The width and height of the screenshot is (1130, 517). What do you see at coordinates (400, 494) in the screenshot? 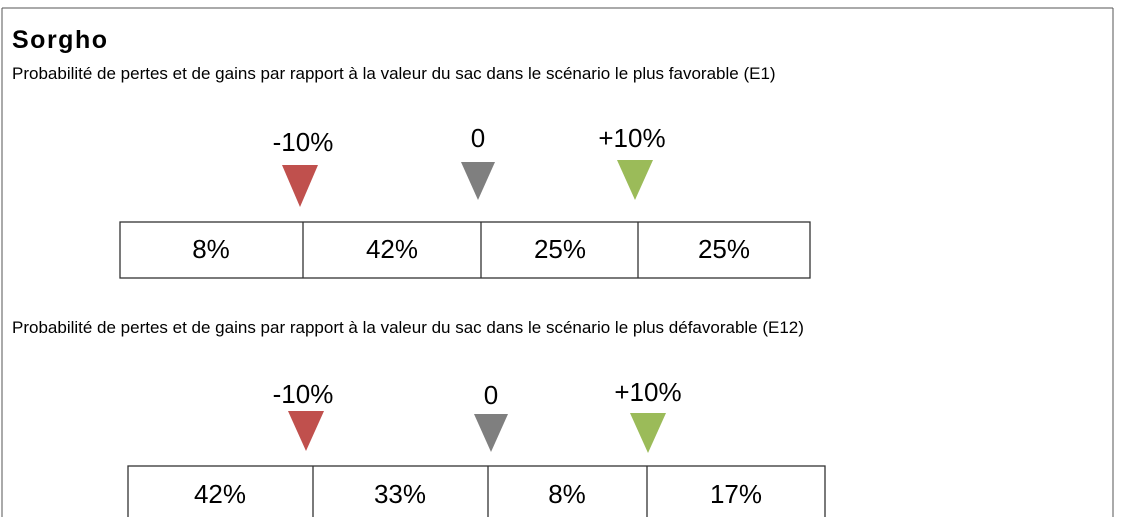
I see `cell: 33%` at bounding box center [400, 494].